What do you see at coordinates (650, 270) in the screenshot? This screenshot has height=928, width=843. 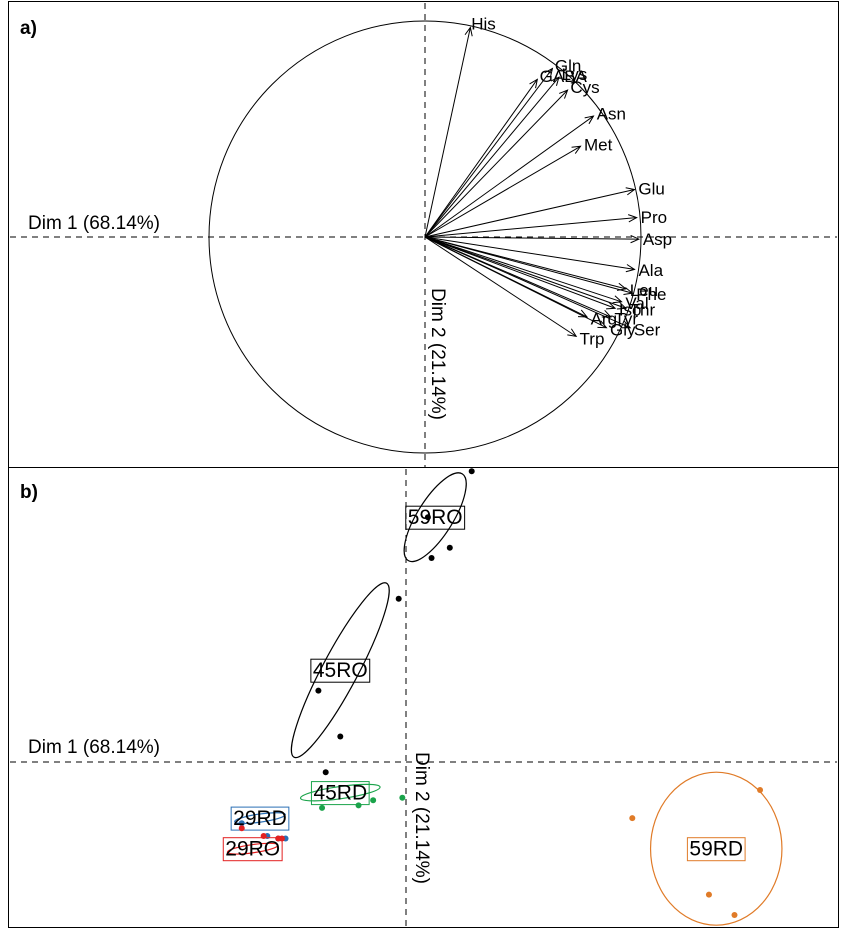 I see `arrow-label: Ala` at bounding box center [650, 270].